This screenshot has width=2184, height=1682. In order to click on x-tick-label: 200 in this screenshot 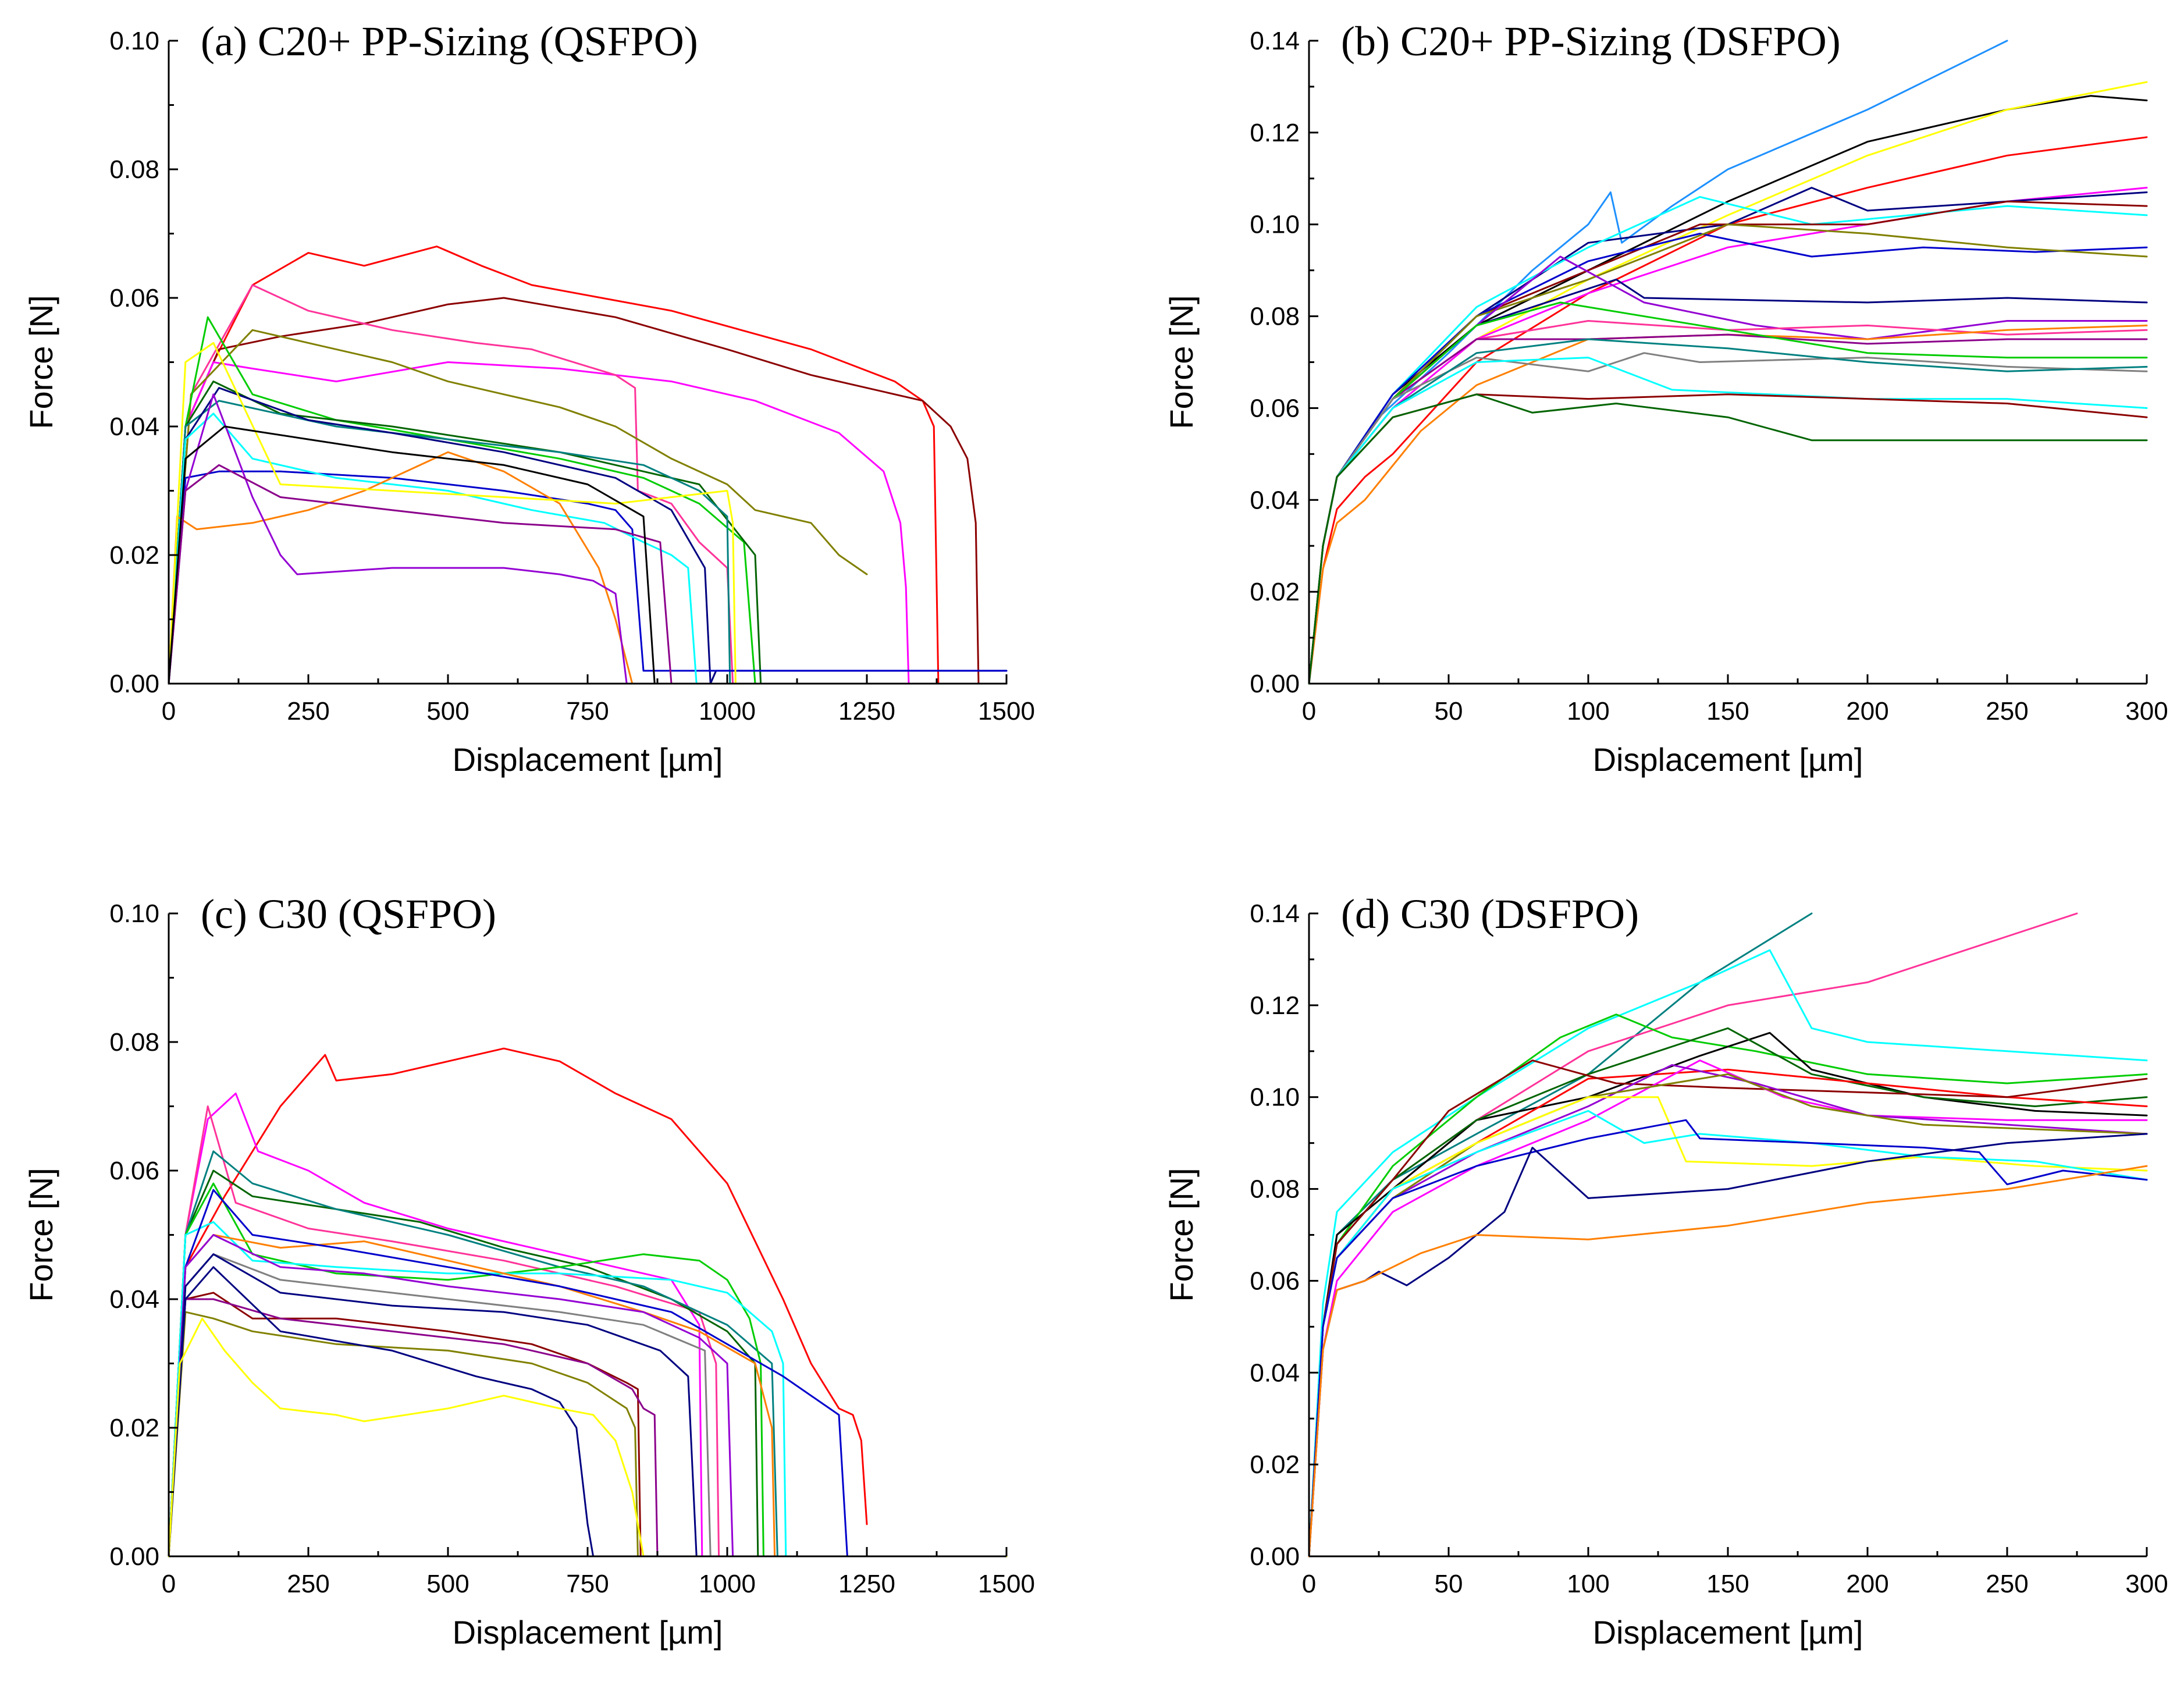, I will do `click(1867, 711)`.